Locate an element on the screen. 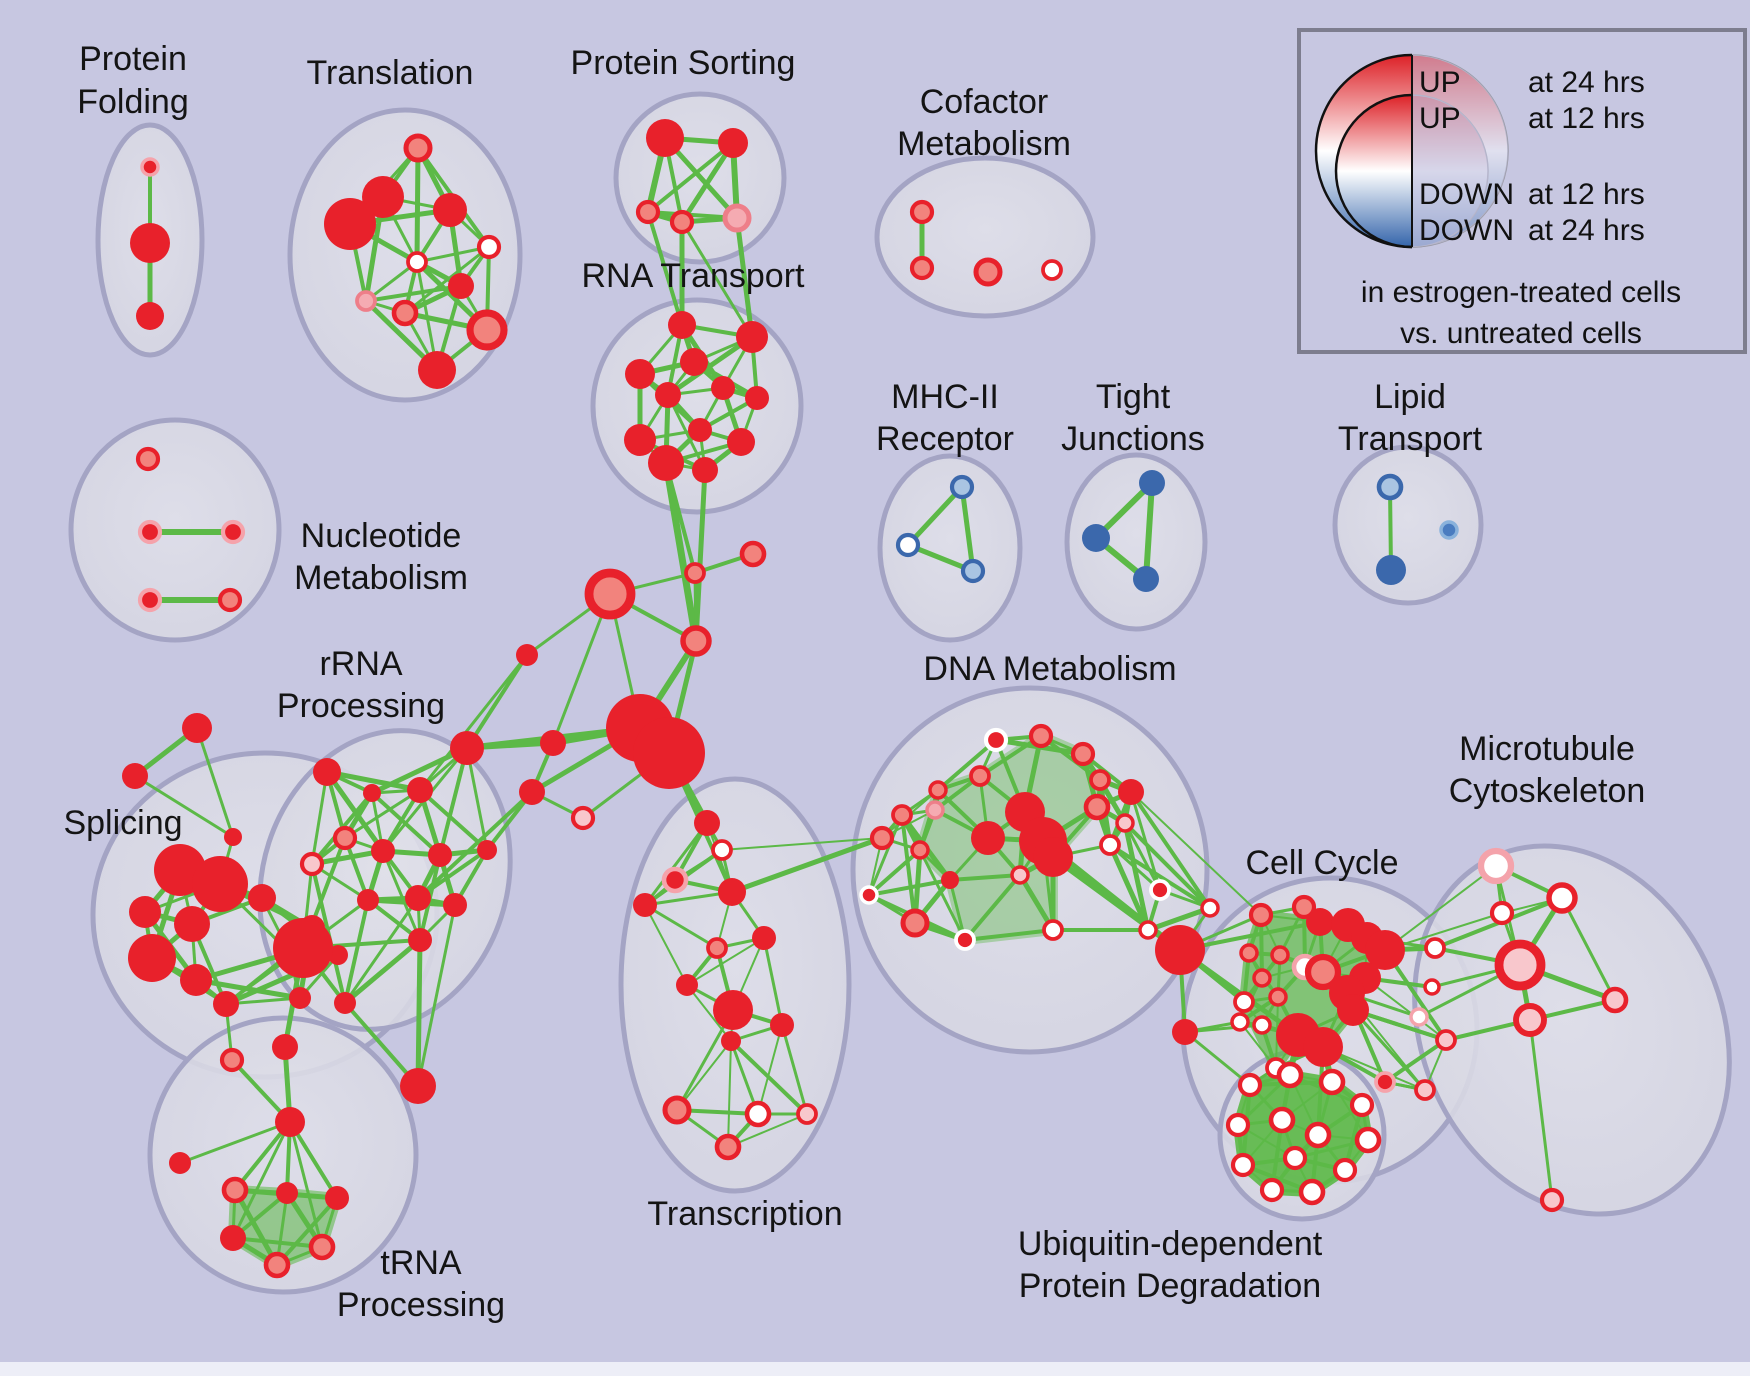 Image resolution: width=1750 pixels, height=1376 pixels. network-node-d6 is located at coordinates (1131, 792).